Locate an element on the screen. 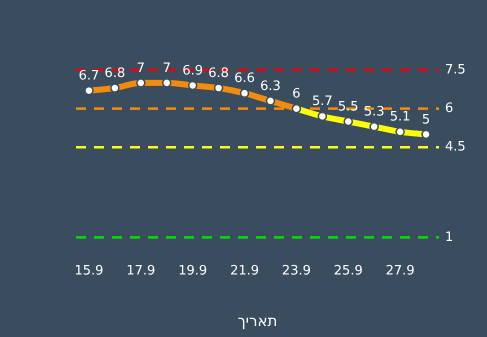 The image size is (487, 337). x-tick-label: 17.9 is located at coordinates (141, 271).